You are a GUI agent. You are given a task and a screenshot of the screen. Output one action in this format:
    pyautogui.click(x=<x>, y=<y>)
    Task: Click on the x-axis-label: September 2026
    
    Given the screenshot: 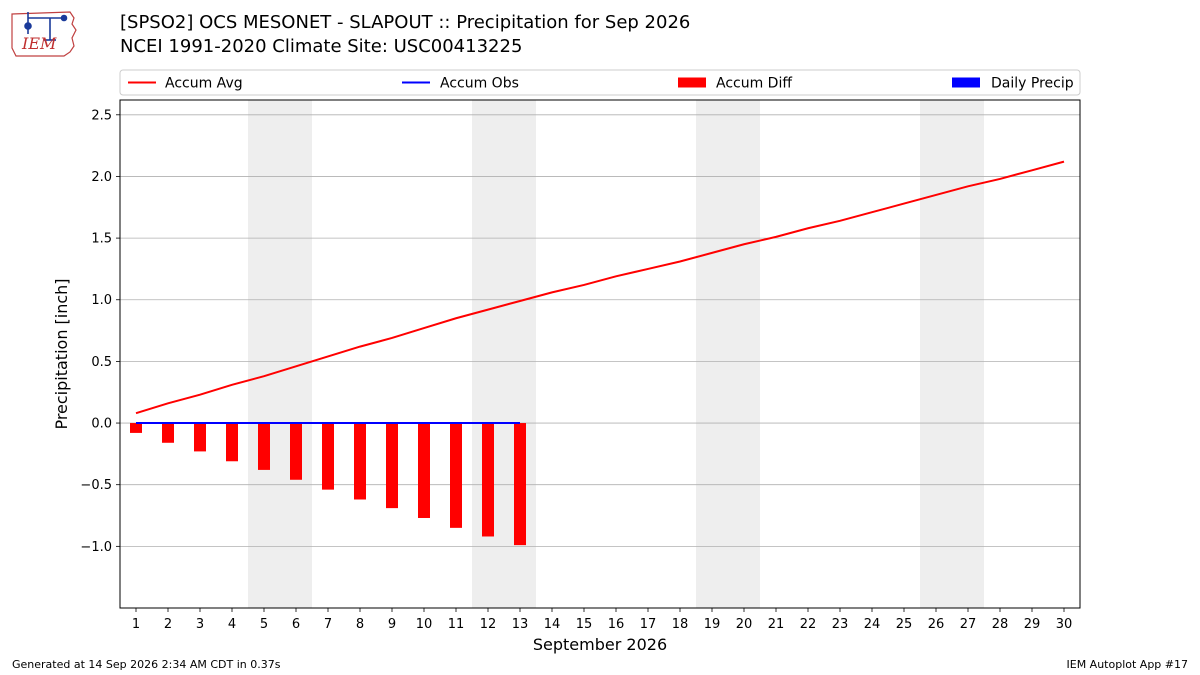 What is the action you would take?
    pyautogui.click(x=600, y=644)
    